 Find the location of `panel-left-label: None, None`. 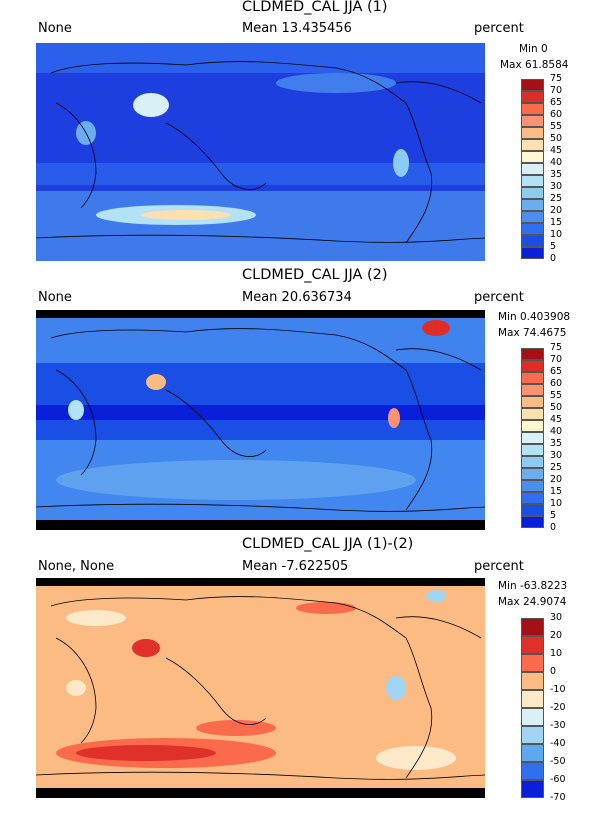

panel-left-label: None, None is located at coordinates (76, 566).